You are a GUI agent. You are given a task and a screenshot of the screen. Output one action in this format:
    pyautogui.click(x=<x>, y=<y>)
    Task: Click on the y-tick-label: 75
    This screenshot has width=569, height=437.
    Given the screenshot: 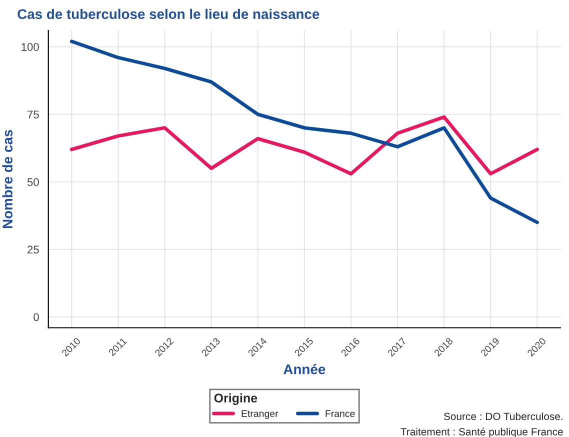 What is the action you would take?
    pyautogui.click(x=33, y=114)
    